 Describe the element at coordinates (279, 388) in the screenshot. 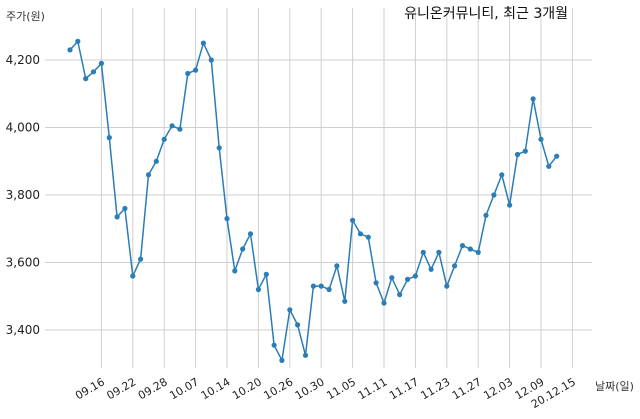

I see `x-tick-label: 10.26` at that location.